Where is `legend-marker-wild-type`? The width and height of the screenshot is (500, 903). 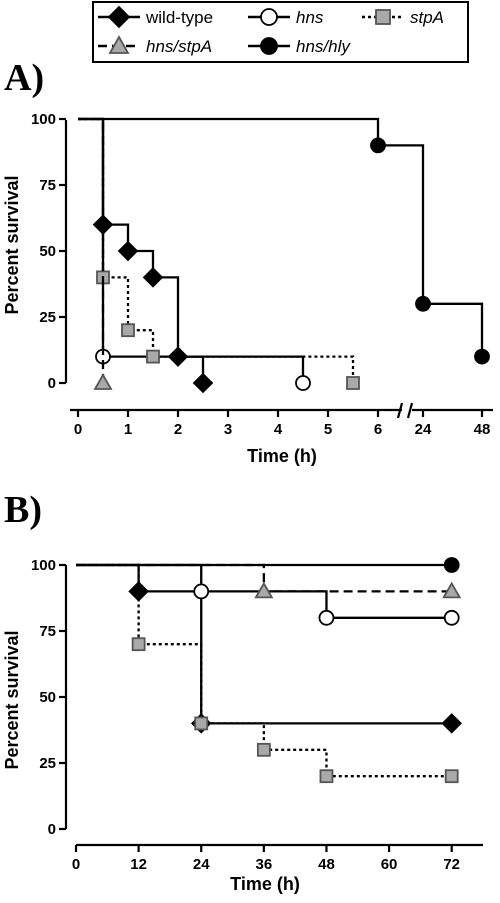
legend-marker-wild-type is located at coordinates (119, 17).